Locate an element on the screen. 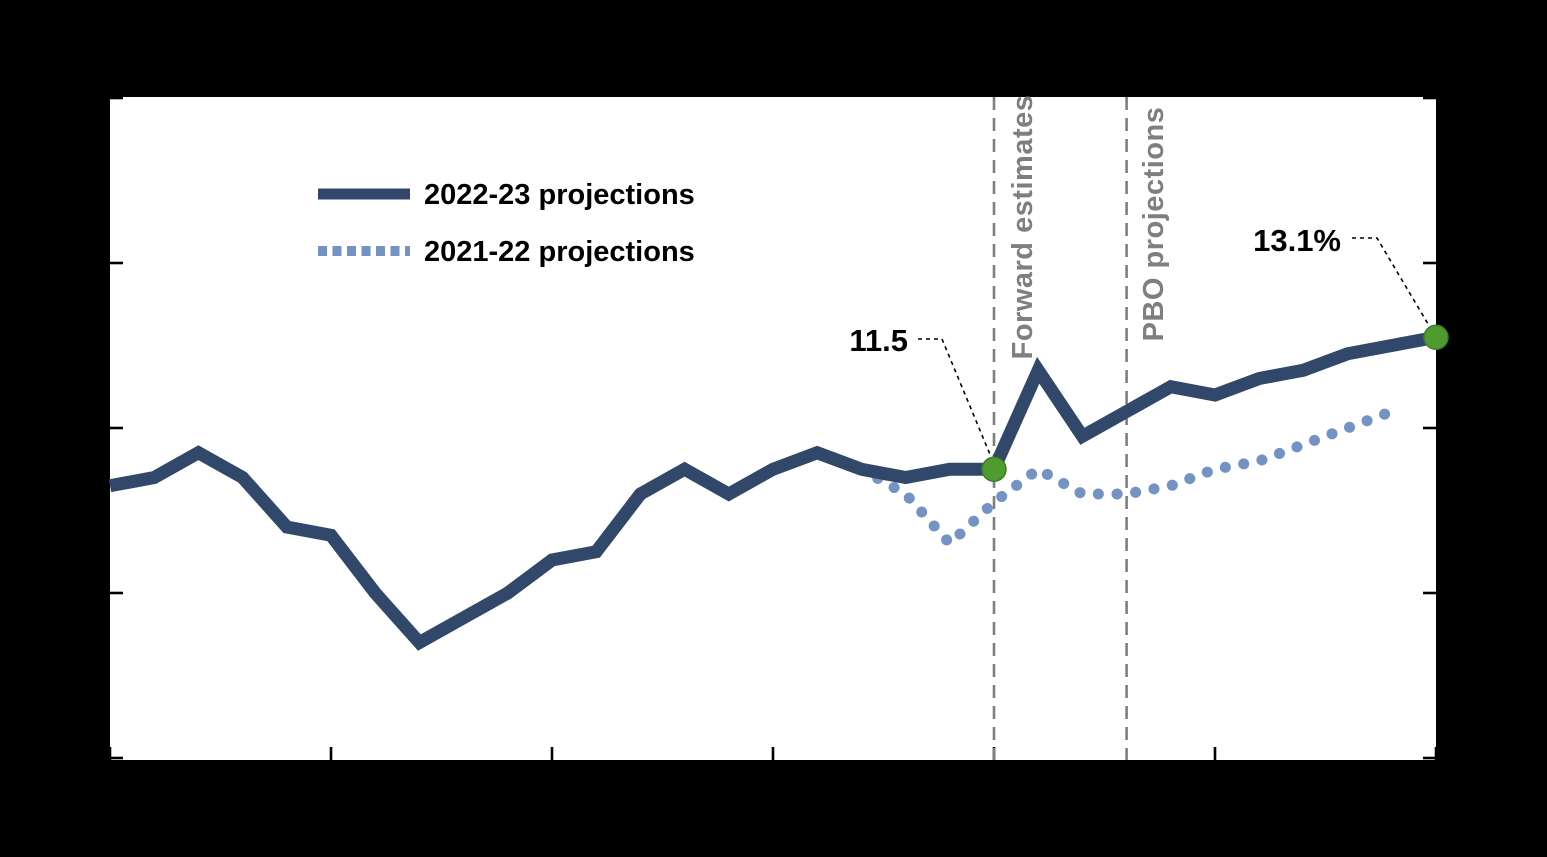 The width and height of the screenshot is (1547, 857). highlight-markers is located at coordinates (1215, 403).